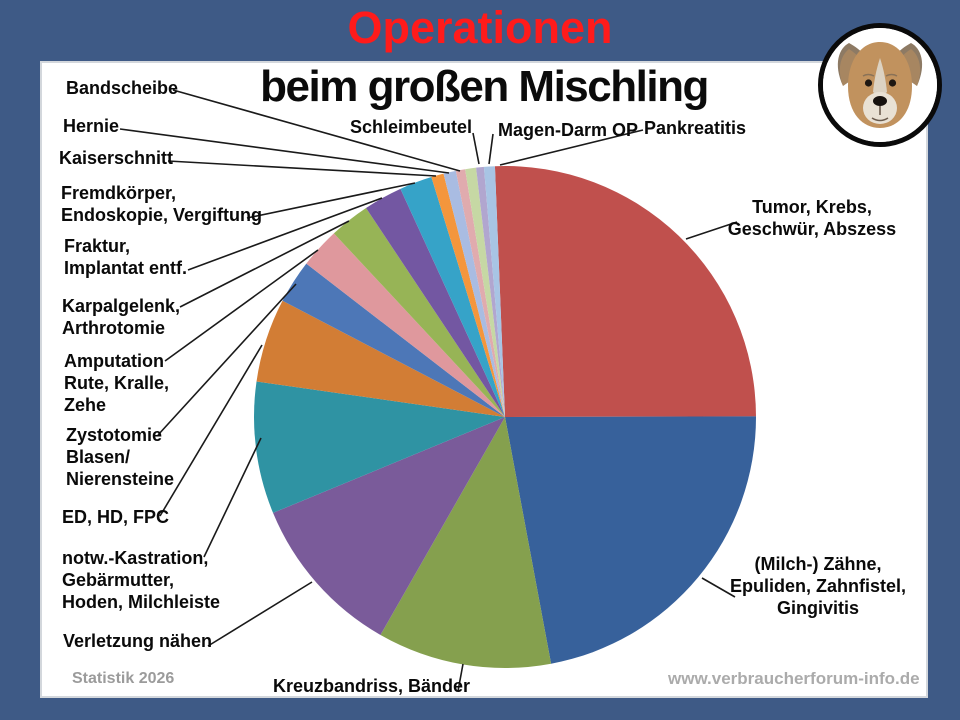 The image size is (960, 720). I want to click on pie-slice-tumor, so click(625, 291).